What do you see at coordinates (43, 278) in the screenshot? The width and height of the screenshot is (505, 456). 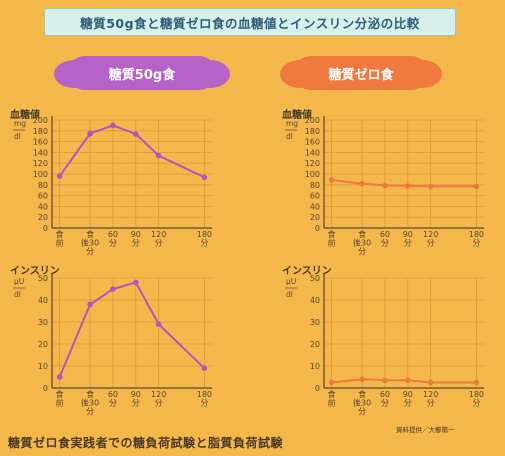 I see `y-tick-label: 50` at bounding box center [43, 278].